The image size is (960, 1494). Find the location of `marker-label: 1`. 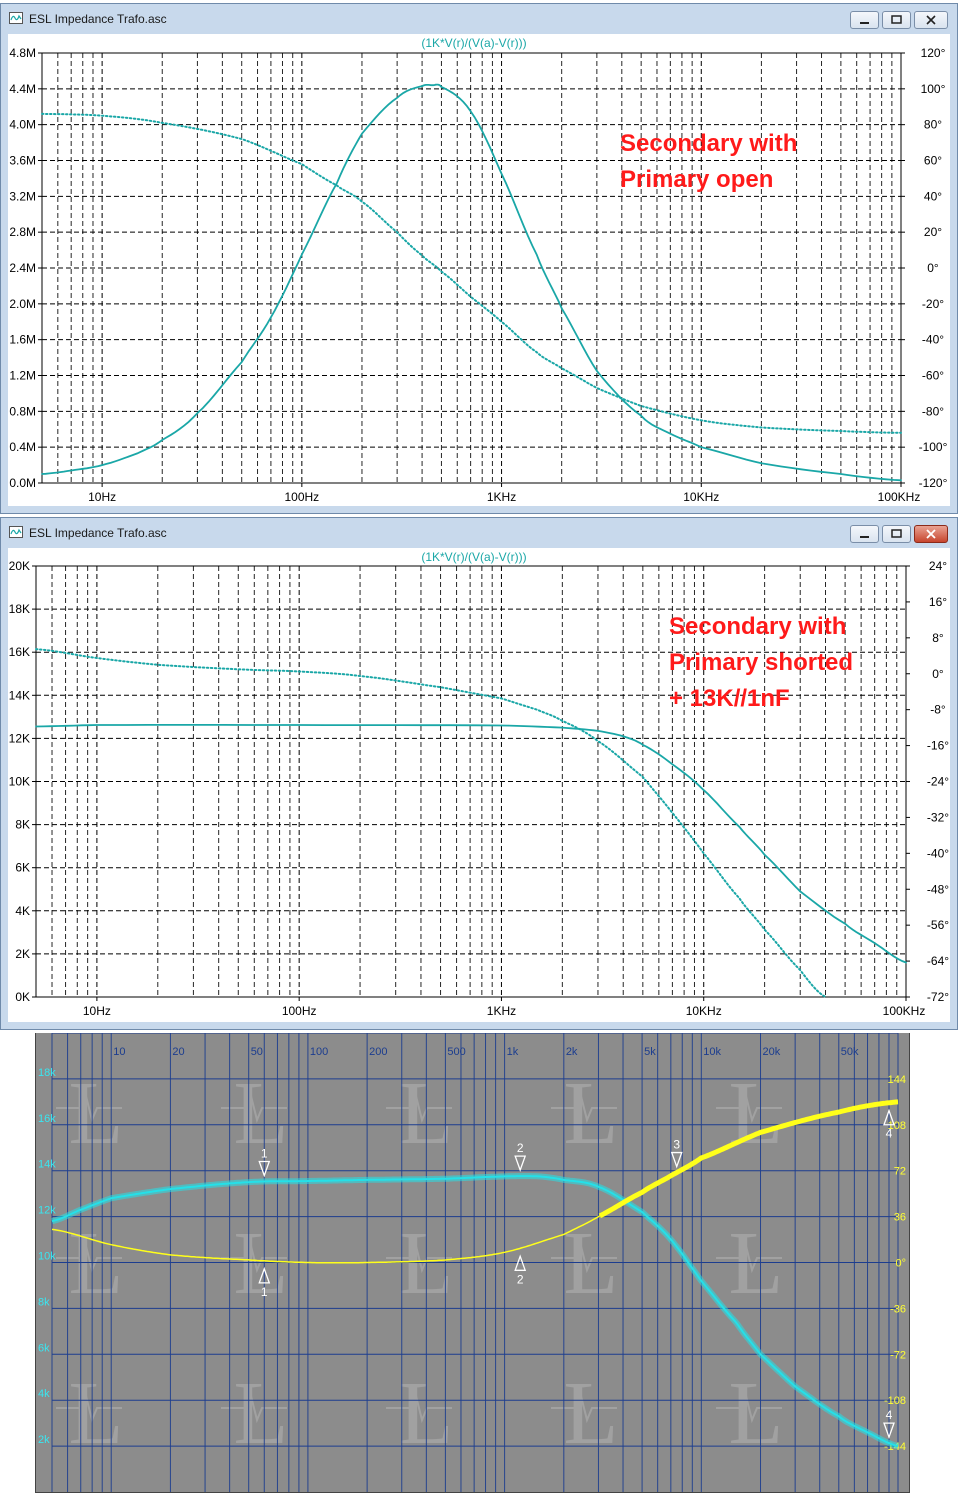

marker-label: 1 is located at coordinates (264, 1153).